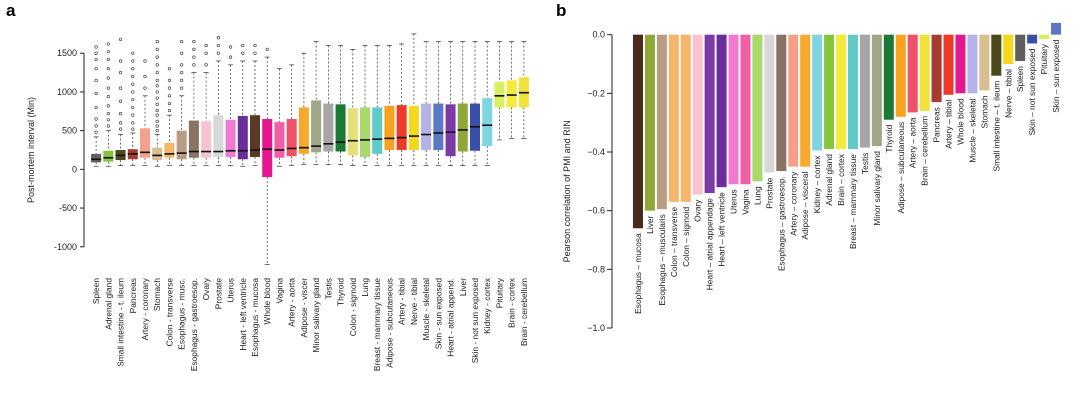 This screenshot has width=1080, height=408. I want to click on panel-a-category-label: Brain - cortex, so click(512, 302).